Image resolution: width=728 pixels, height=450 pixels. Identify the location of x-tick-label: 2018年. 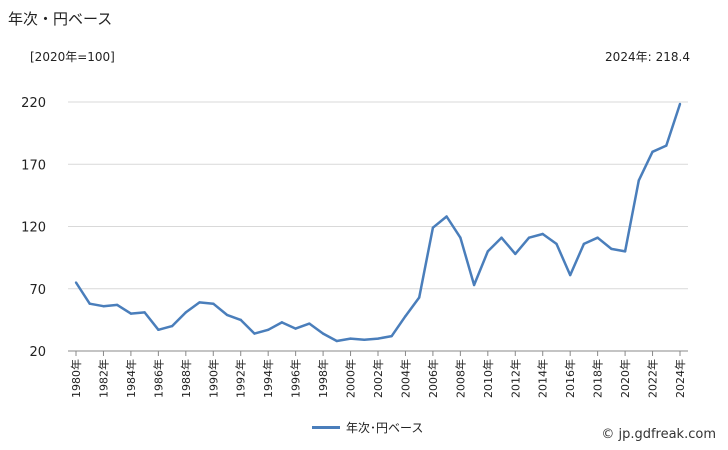
(598, 378).